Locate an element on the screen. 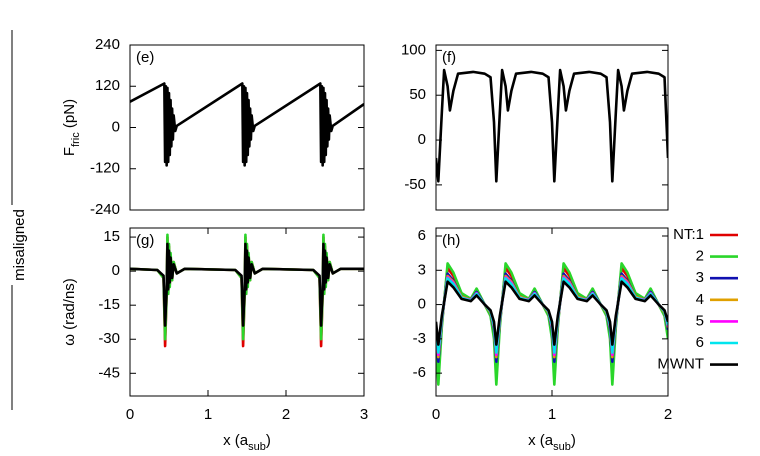  legend-label: NT:1 is located at coordinates (688, 234).